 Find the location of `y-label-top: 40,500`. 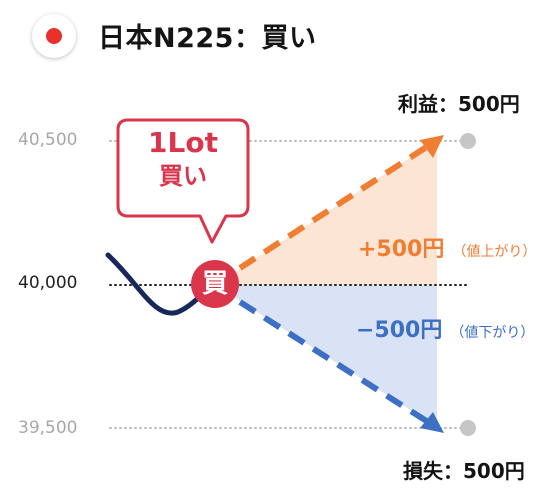

y-label-top: 40,500 is located at coordinates (48, 140).